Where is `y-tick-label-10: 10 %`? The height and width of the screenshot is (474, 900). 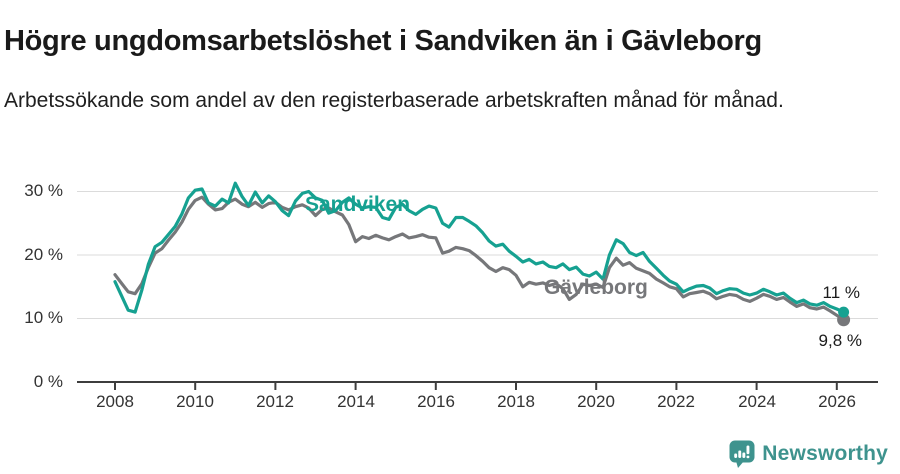 y-tick-label-10: 10 % is located at coordinates (43, 317).